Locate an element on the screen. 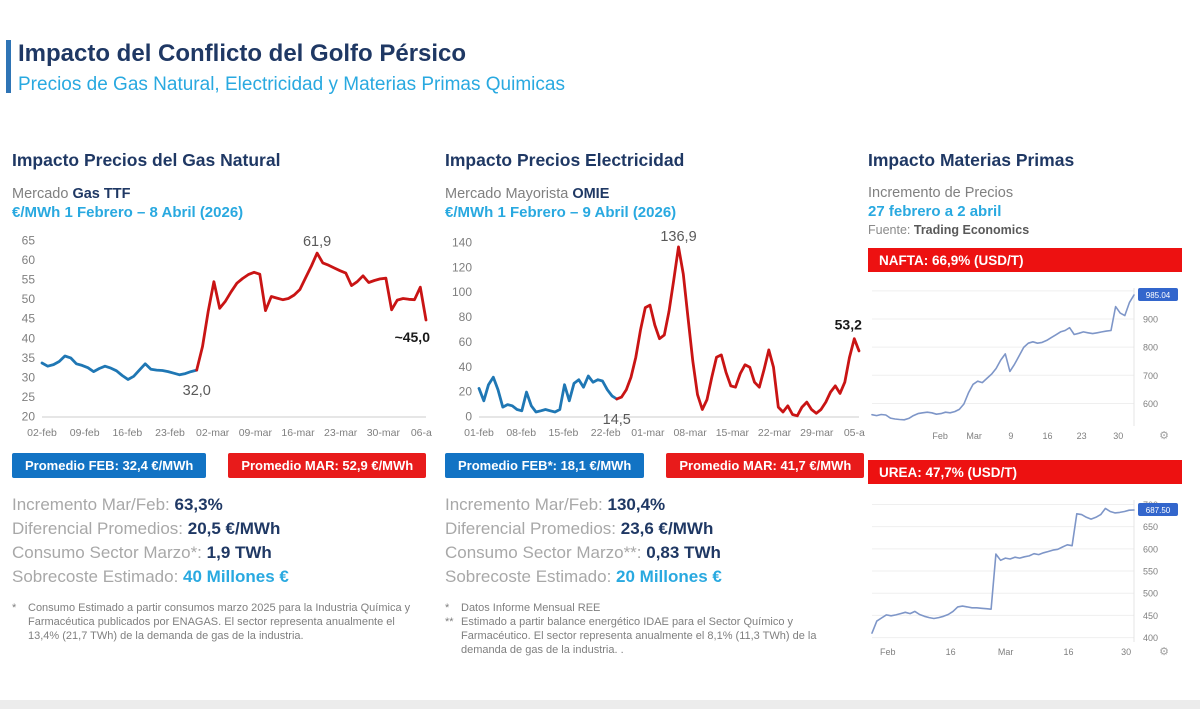 This screenshot has width=1200, height=709. mats-source-prefix: Fuente: is located at coordinates (891, 230).